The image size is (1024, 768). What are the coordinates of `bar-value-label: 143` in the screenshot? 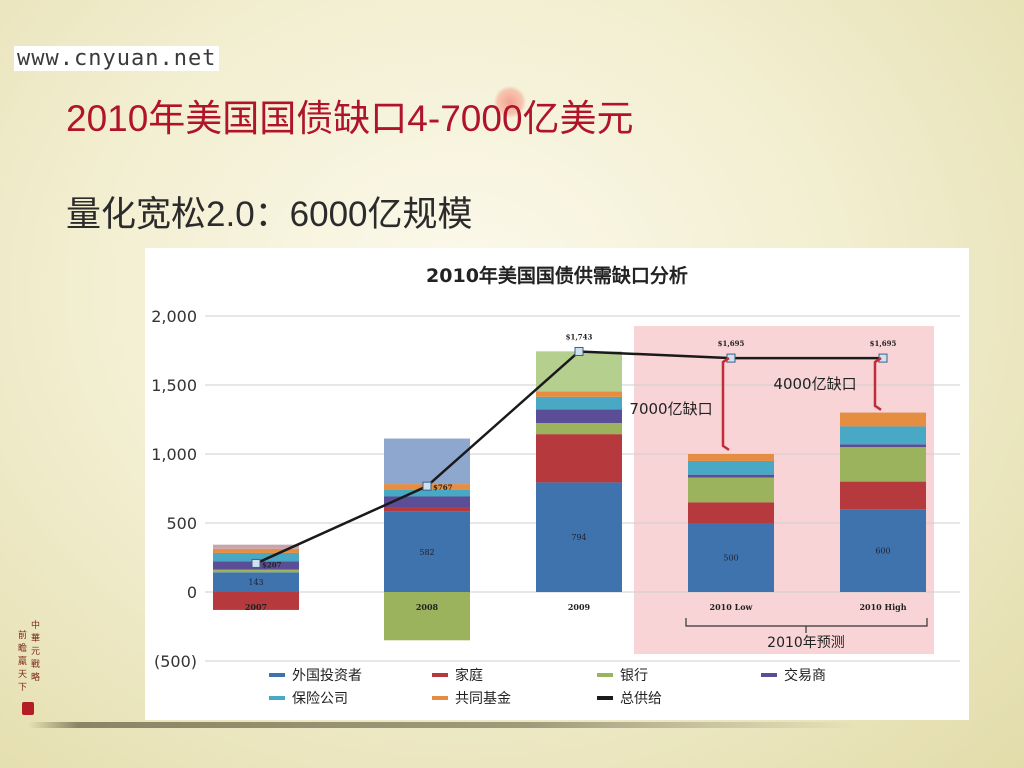 It's located at (255, 582).